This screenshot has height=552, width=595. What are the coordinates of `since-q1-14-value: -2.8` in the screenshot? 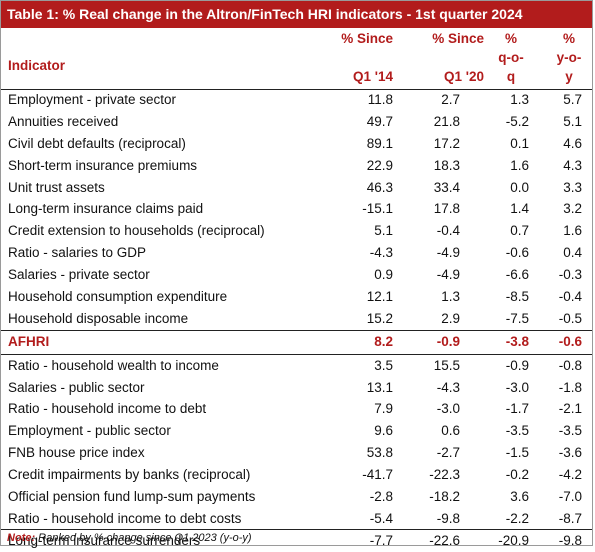 It's located at (381, 497).